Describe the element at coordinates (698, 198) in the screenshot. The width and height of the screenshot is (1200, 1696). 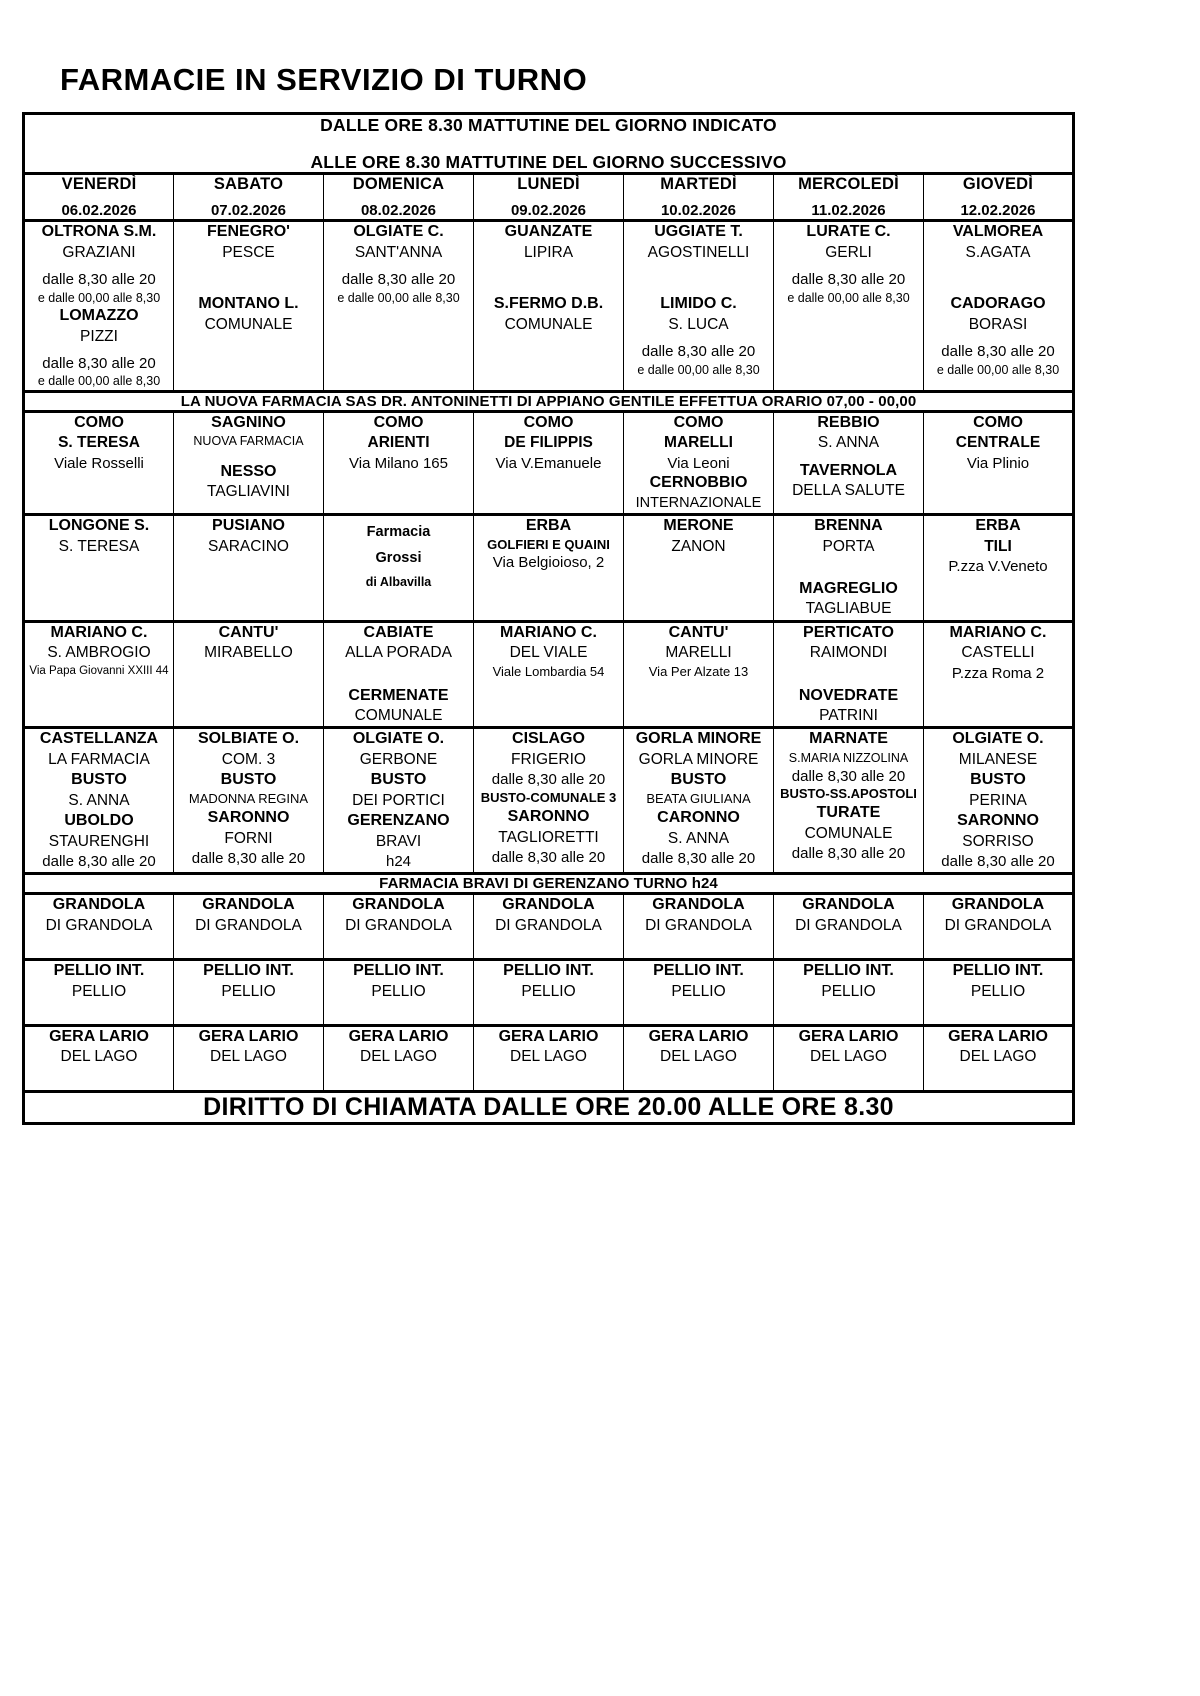
I see `day-header-cell: MARTEDÌ 10.02.2026` at that location.